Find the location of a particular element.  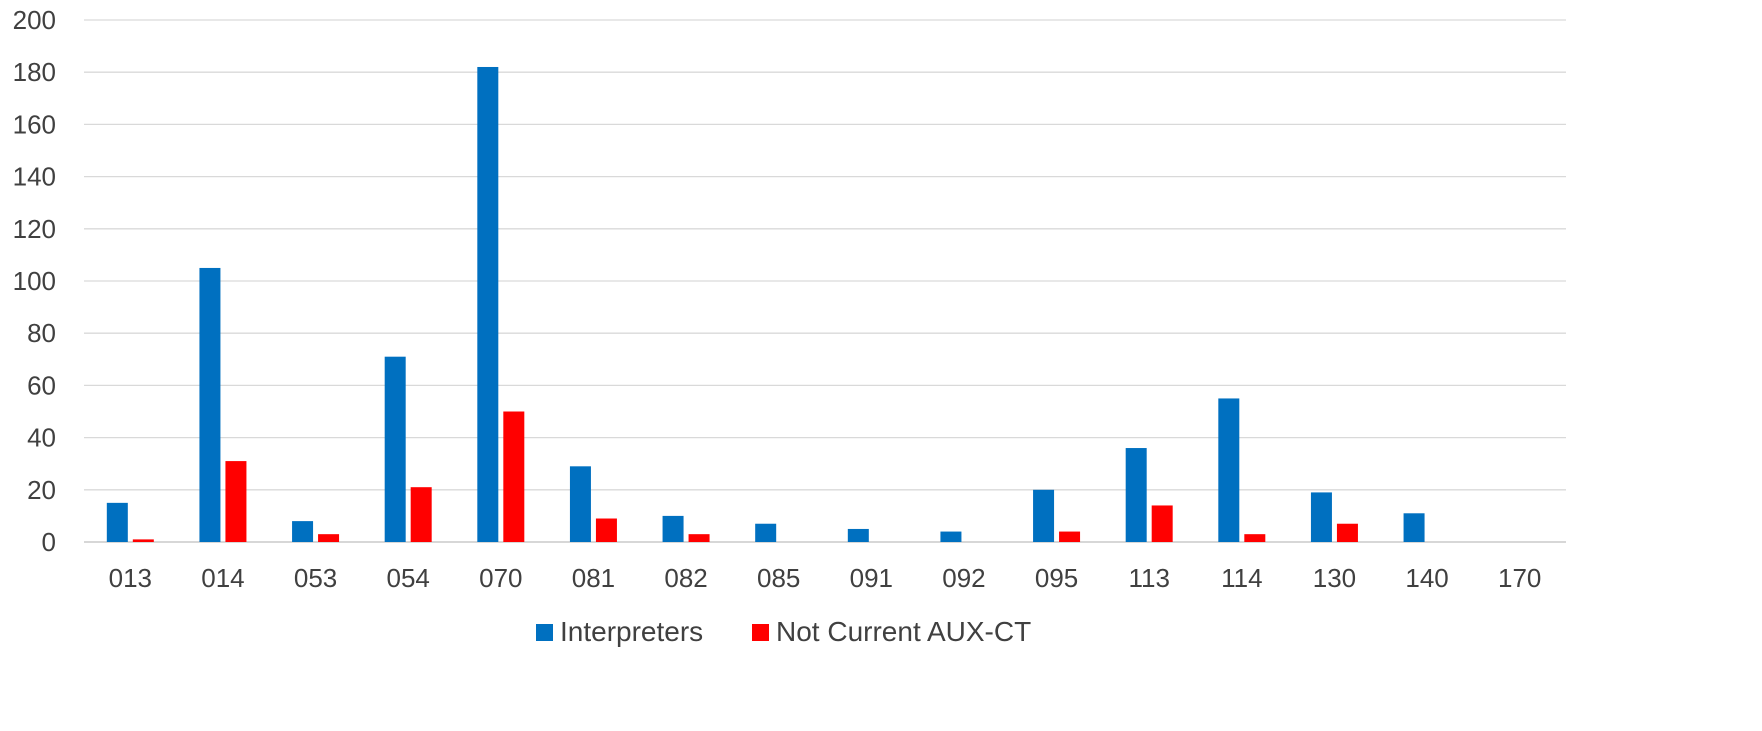

x-tick-label: 013 is located at coordinates (130, 578).